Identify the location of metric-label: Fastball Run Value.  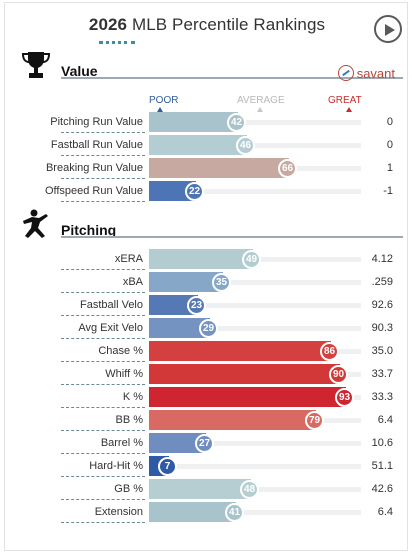
(96, 145).